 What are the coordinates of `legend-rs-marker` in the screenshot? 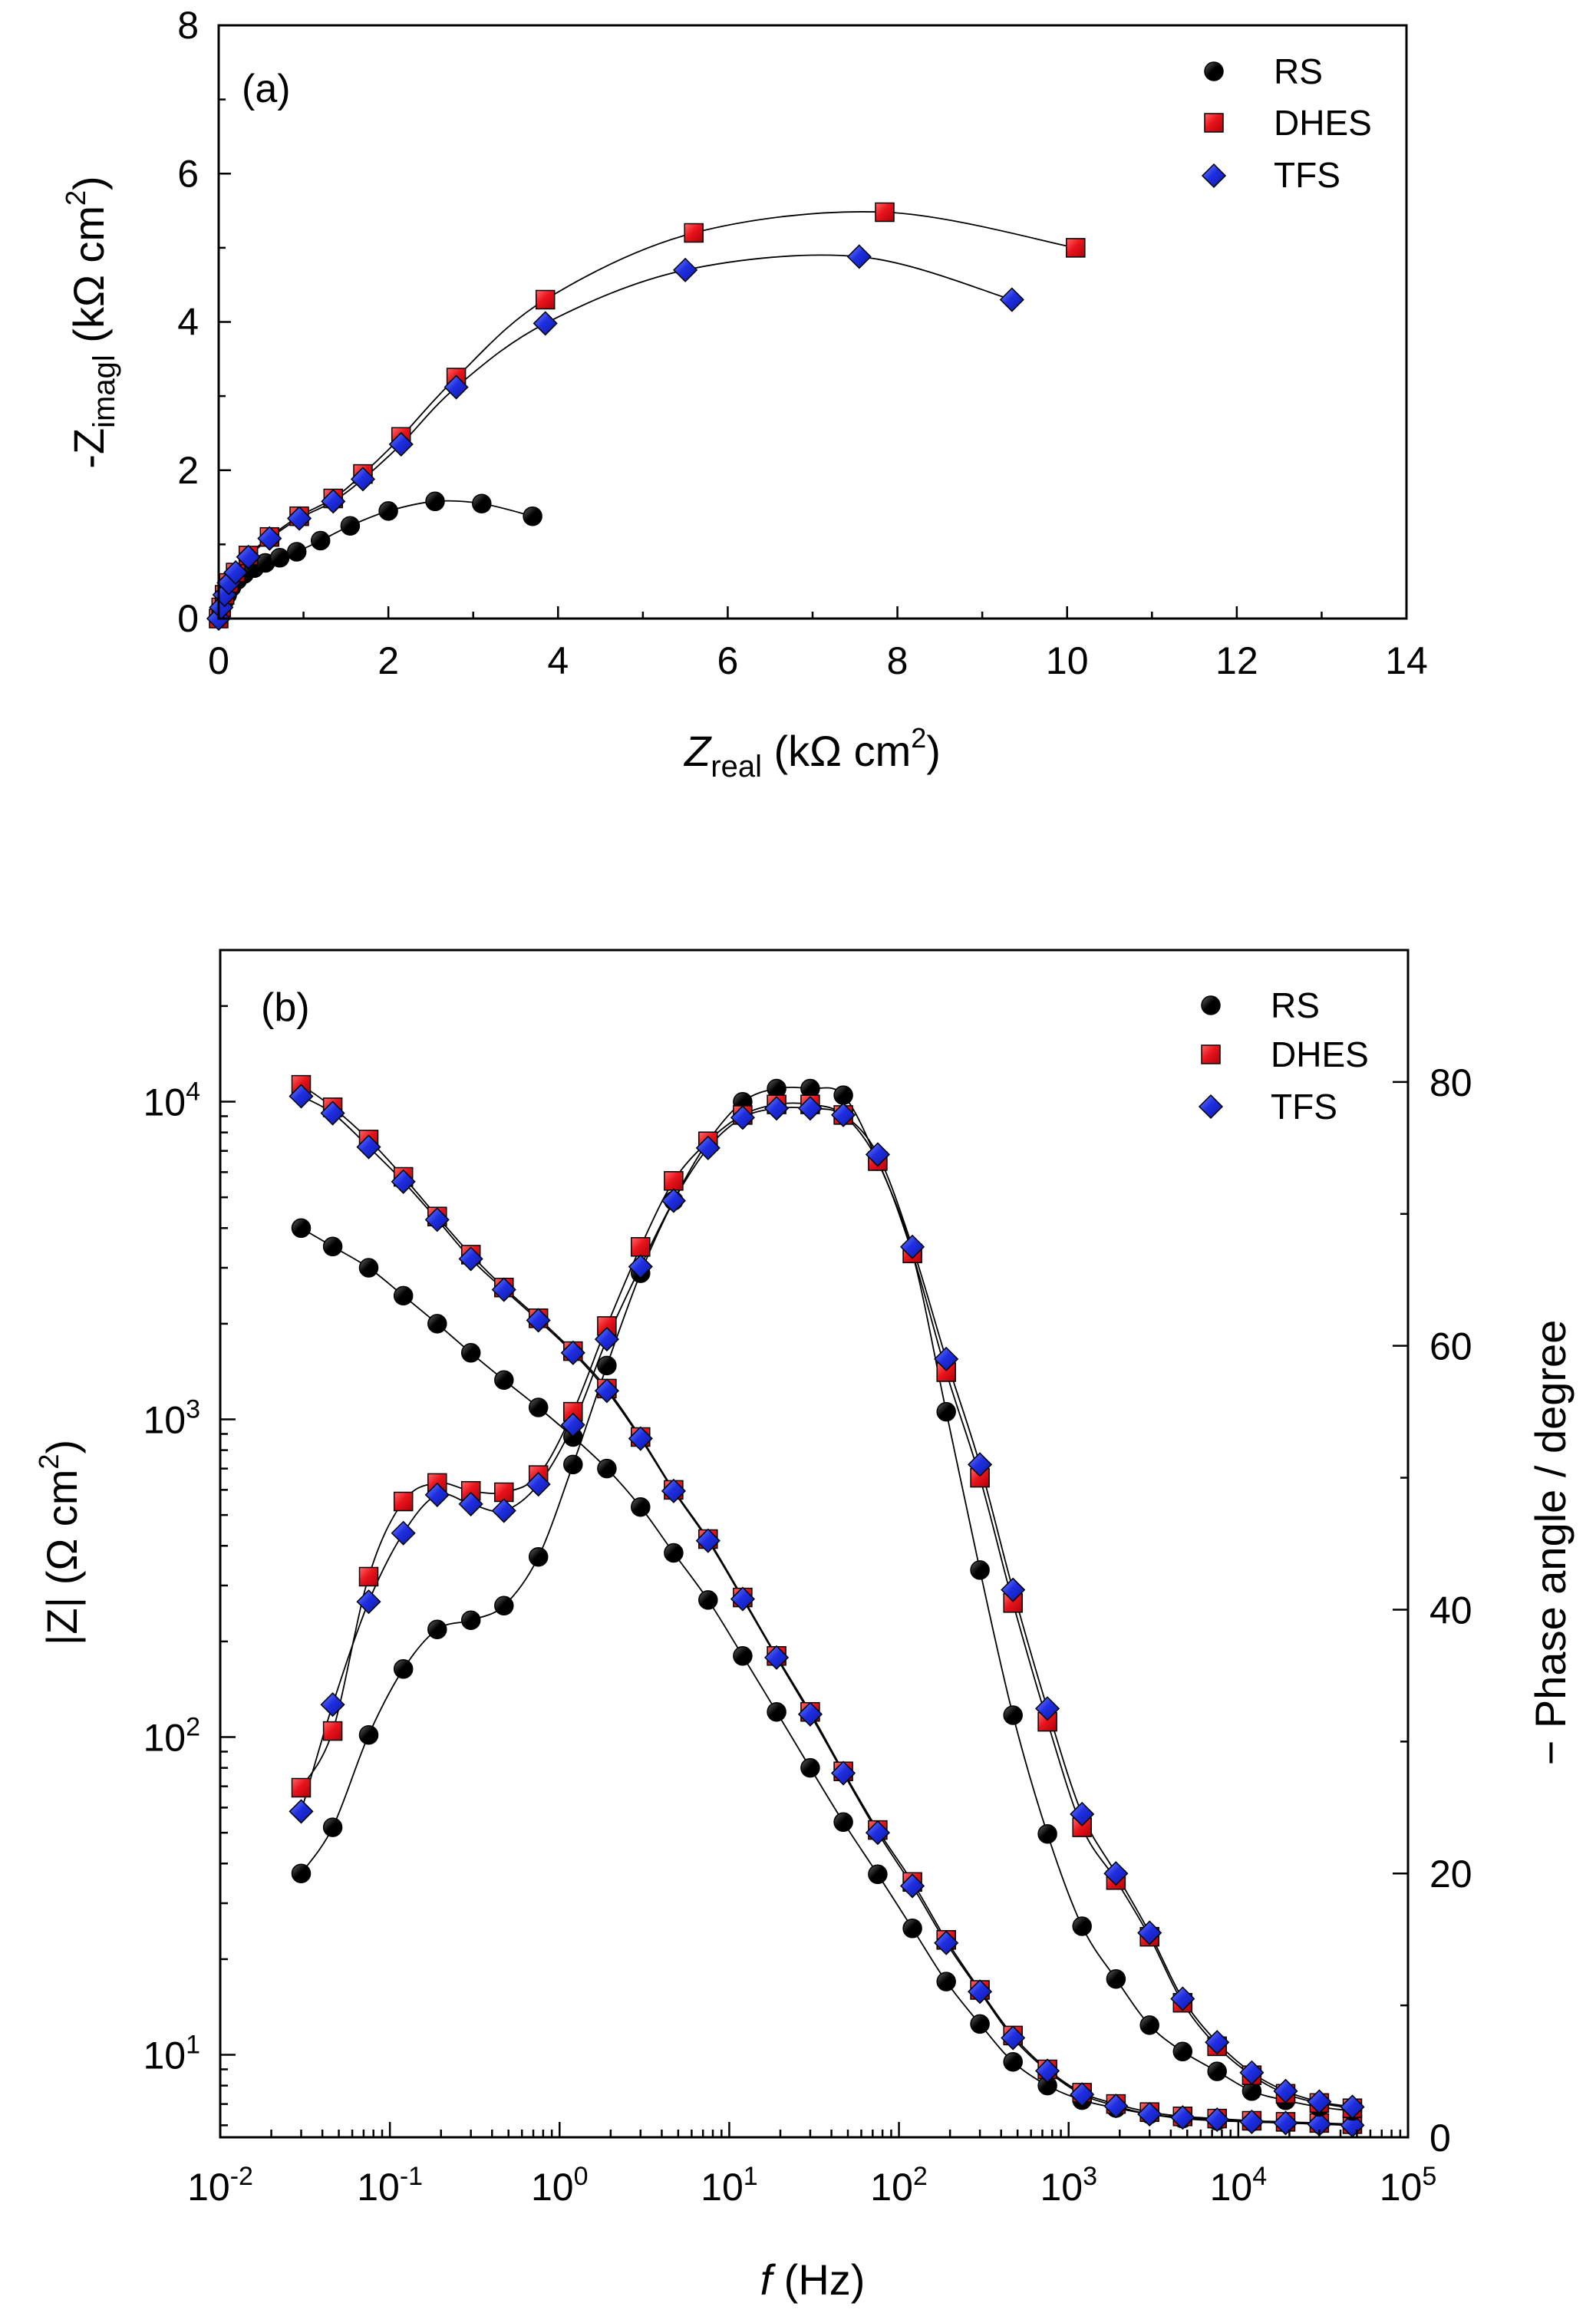 It's located at (1211, 1005).